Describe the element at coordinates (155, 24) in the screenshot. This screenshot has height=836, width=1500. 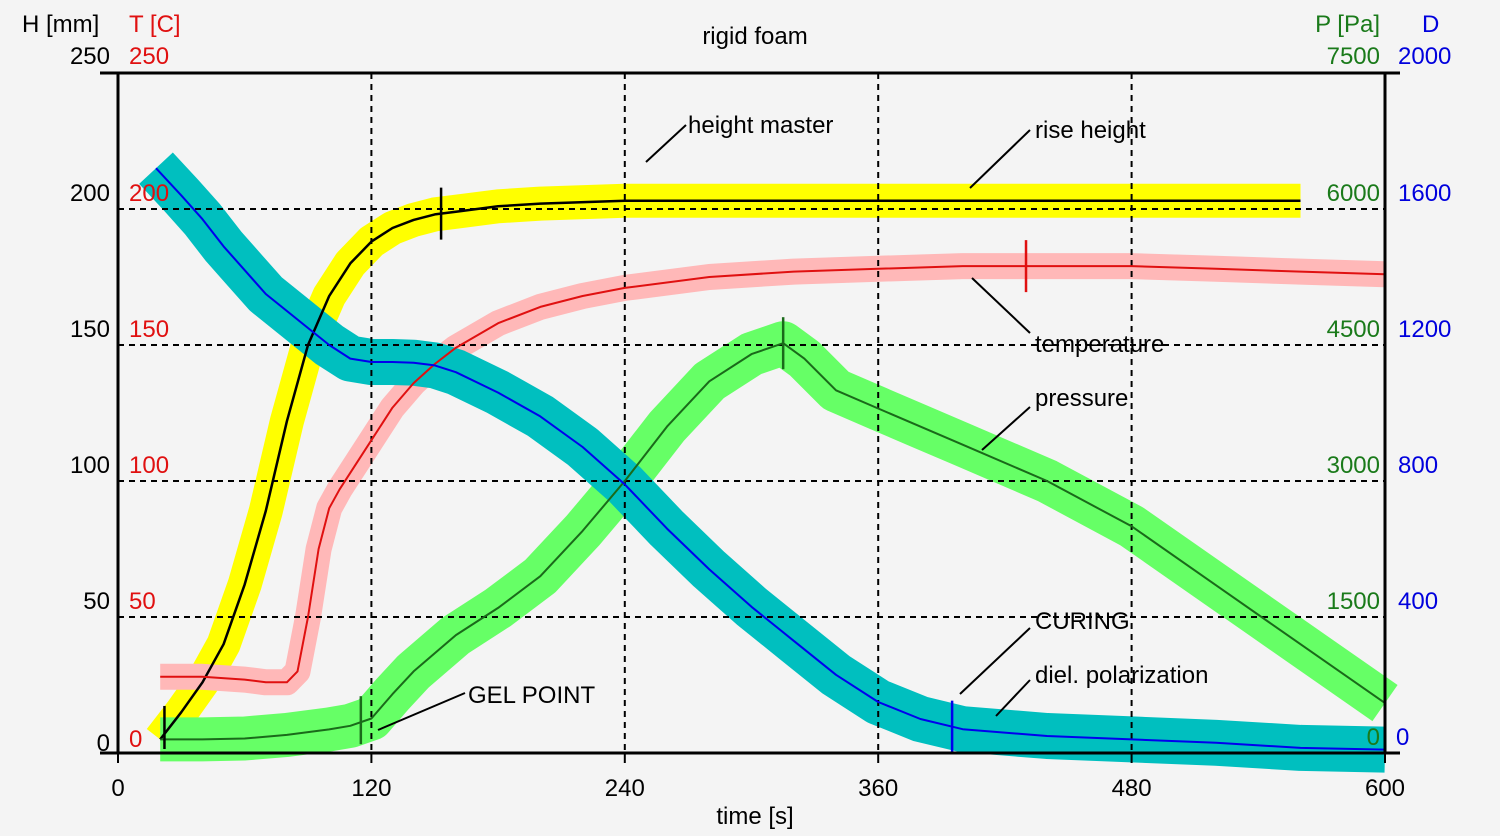
I see `t-axis-title: T [C]` at that location.